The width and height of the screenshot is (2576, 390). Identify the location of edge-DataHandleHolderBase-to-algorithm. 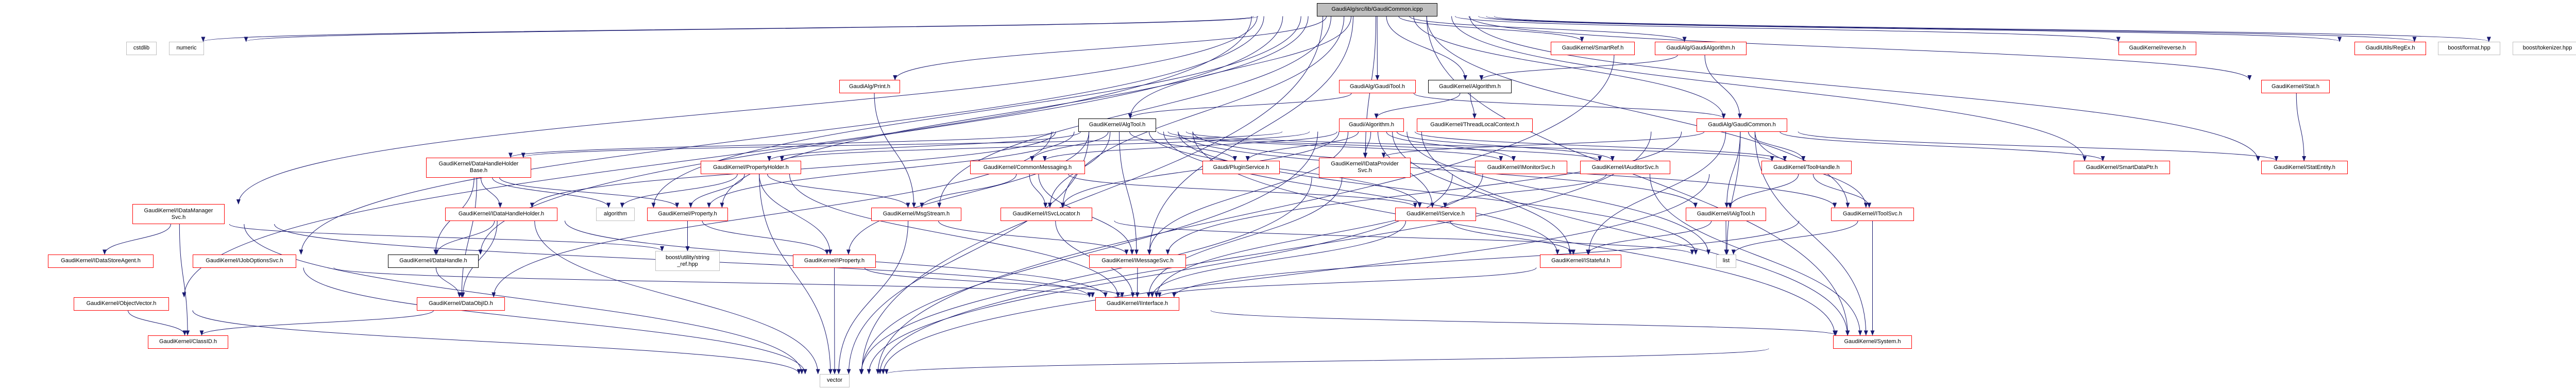
(551, 193).